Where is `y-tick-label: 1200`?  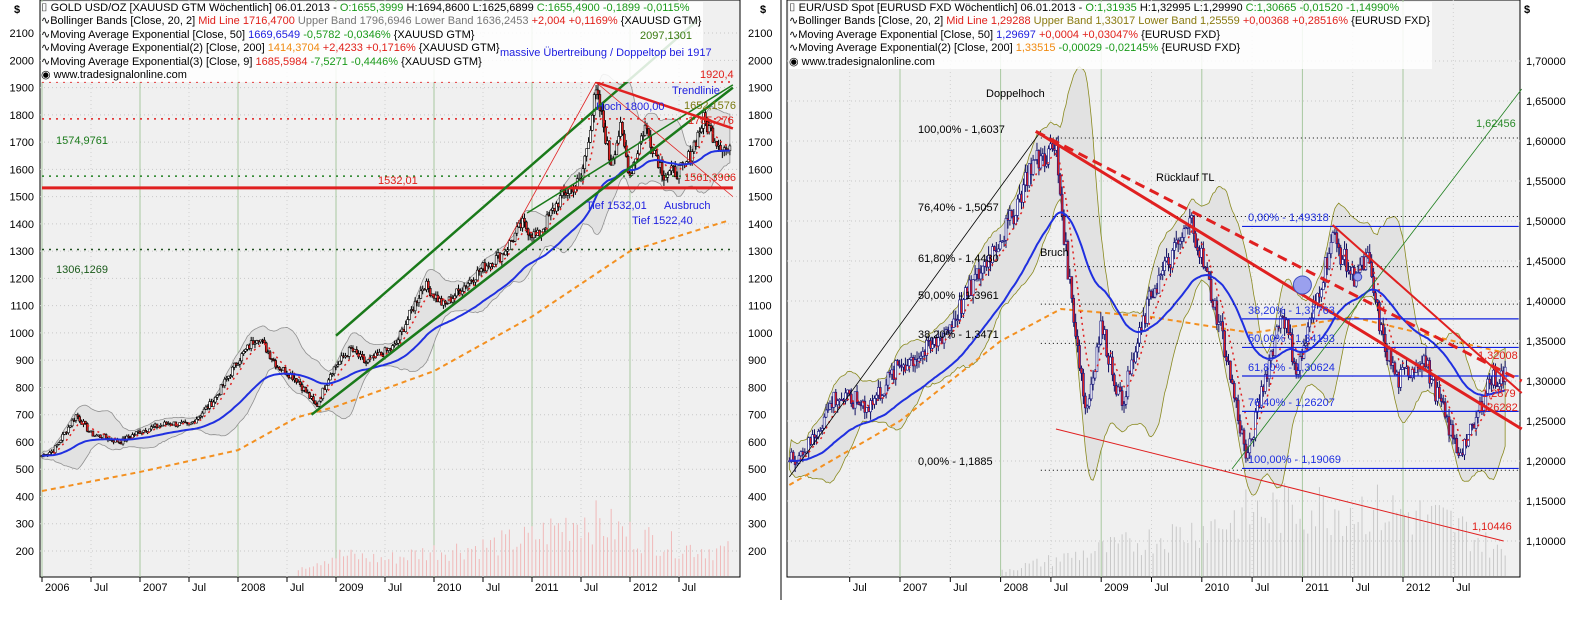
y-tick-label: 1200 is located at coordinates (22, 279).